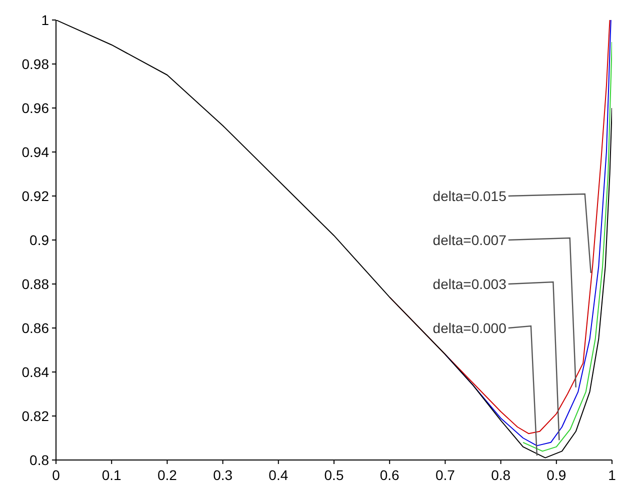  Describe the element at coordinates (390, 474) in the screenshot. I see `x-tick-label: 0.6` at that location.